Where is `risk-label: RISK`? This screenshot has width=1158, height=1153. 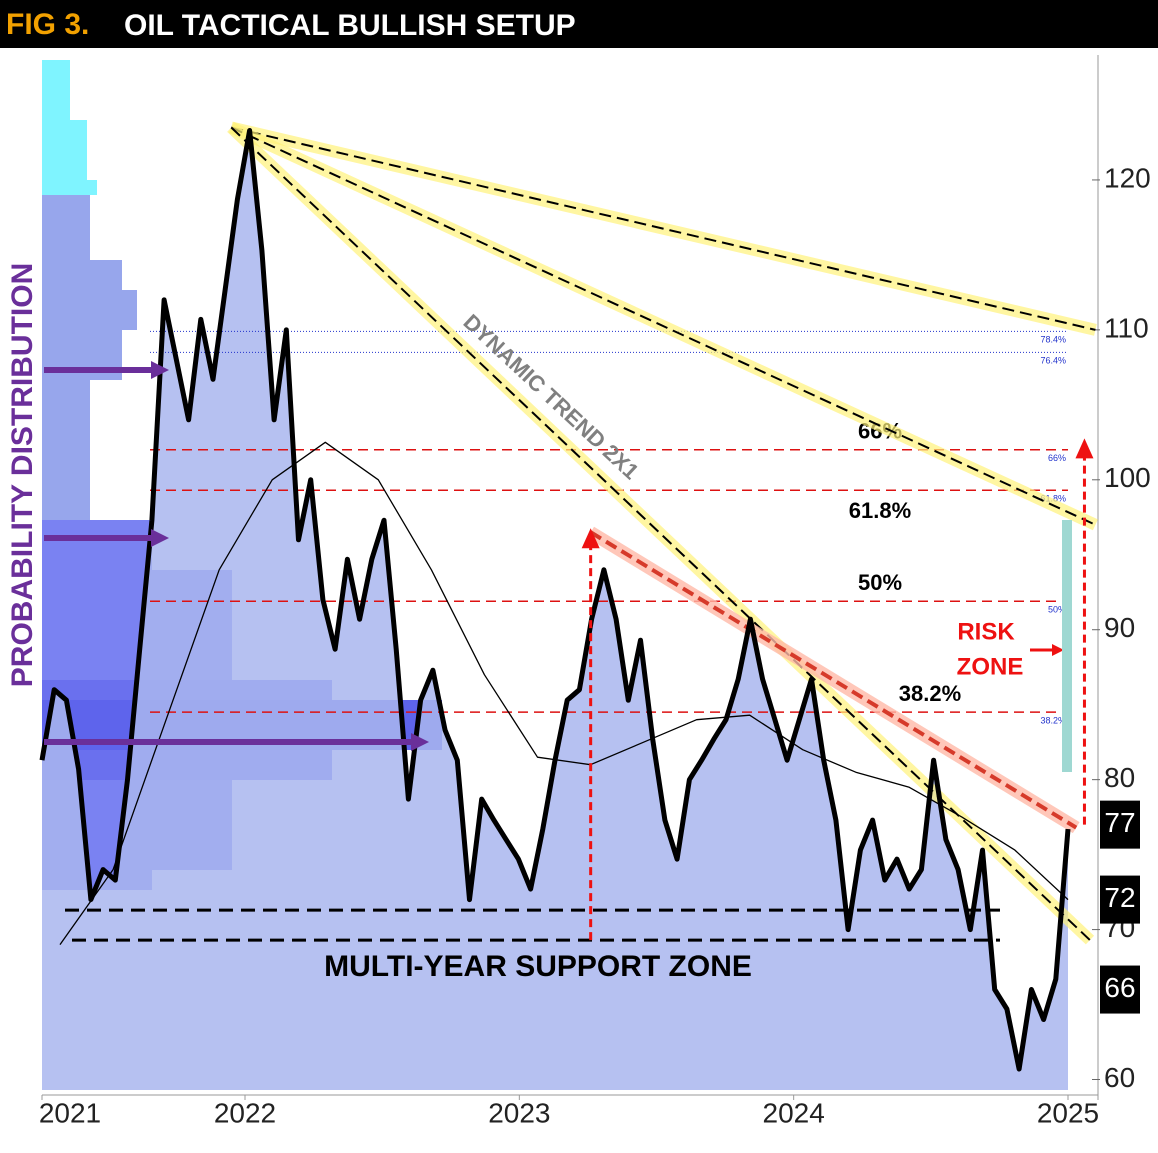
risk-label: RISK is located at coordinates (986, 631).